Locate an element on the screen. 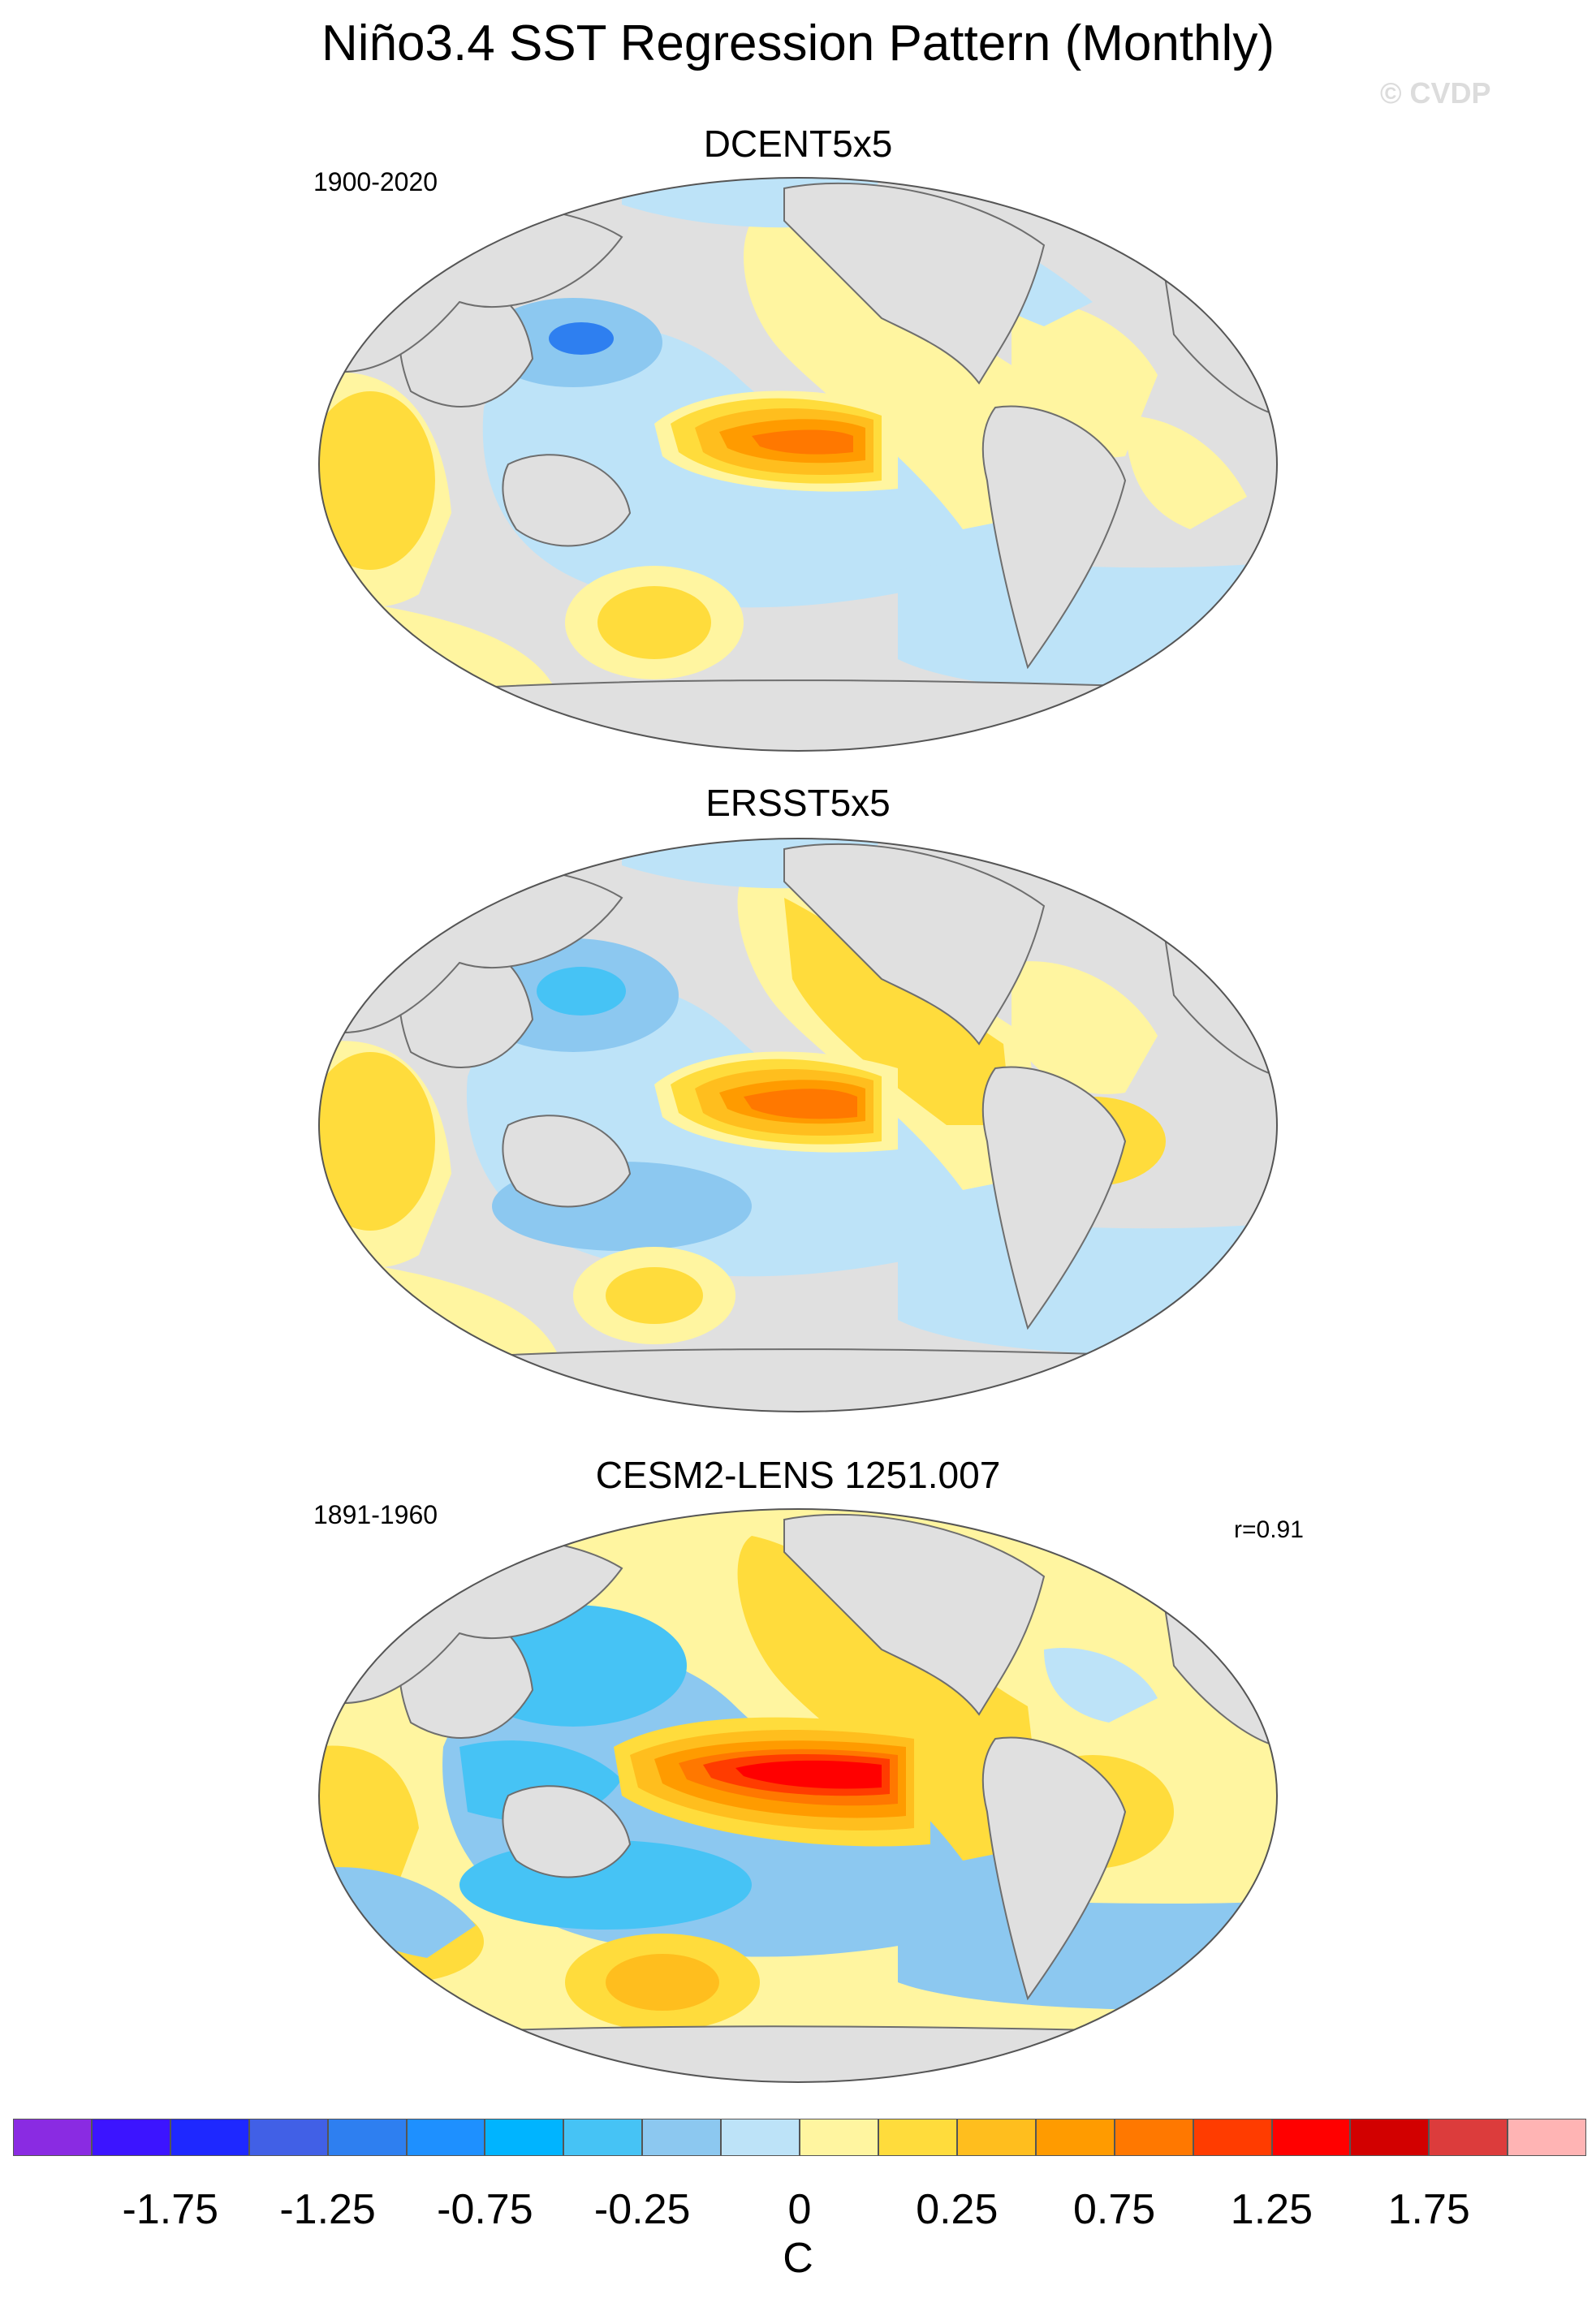 The image size is (1596, 2307). panel-3-correlation: r=0.91 is located at coordinates (1269, 1530).